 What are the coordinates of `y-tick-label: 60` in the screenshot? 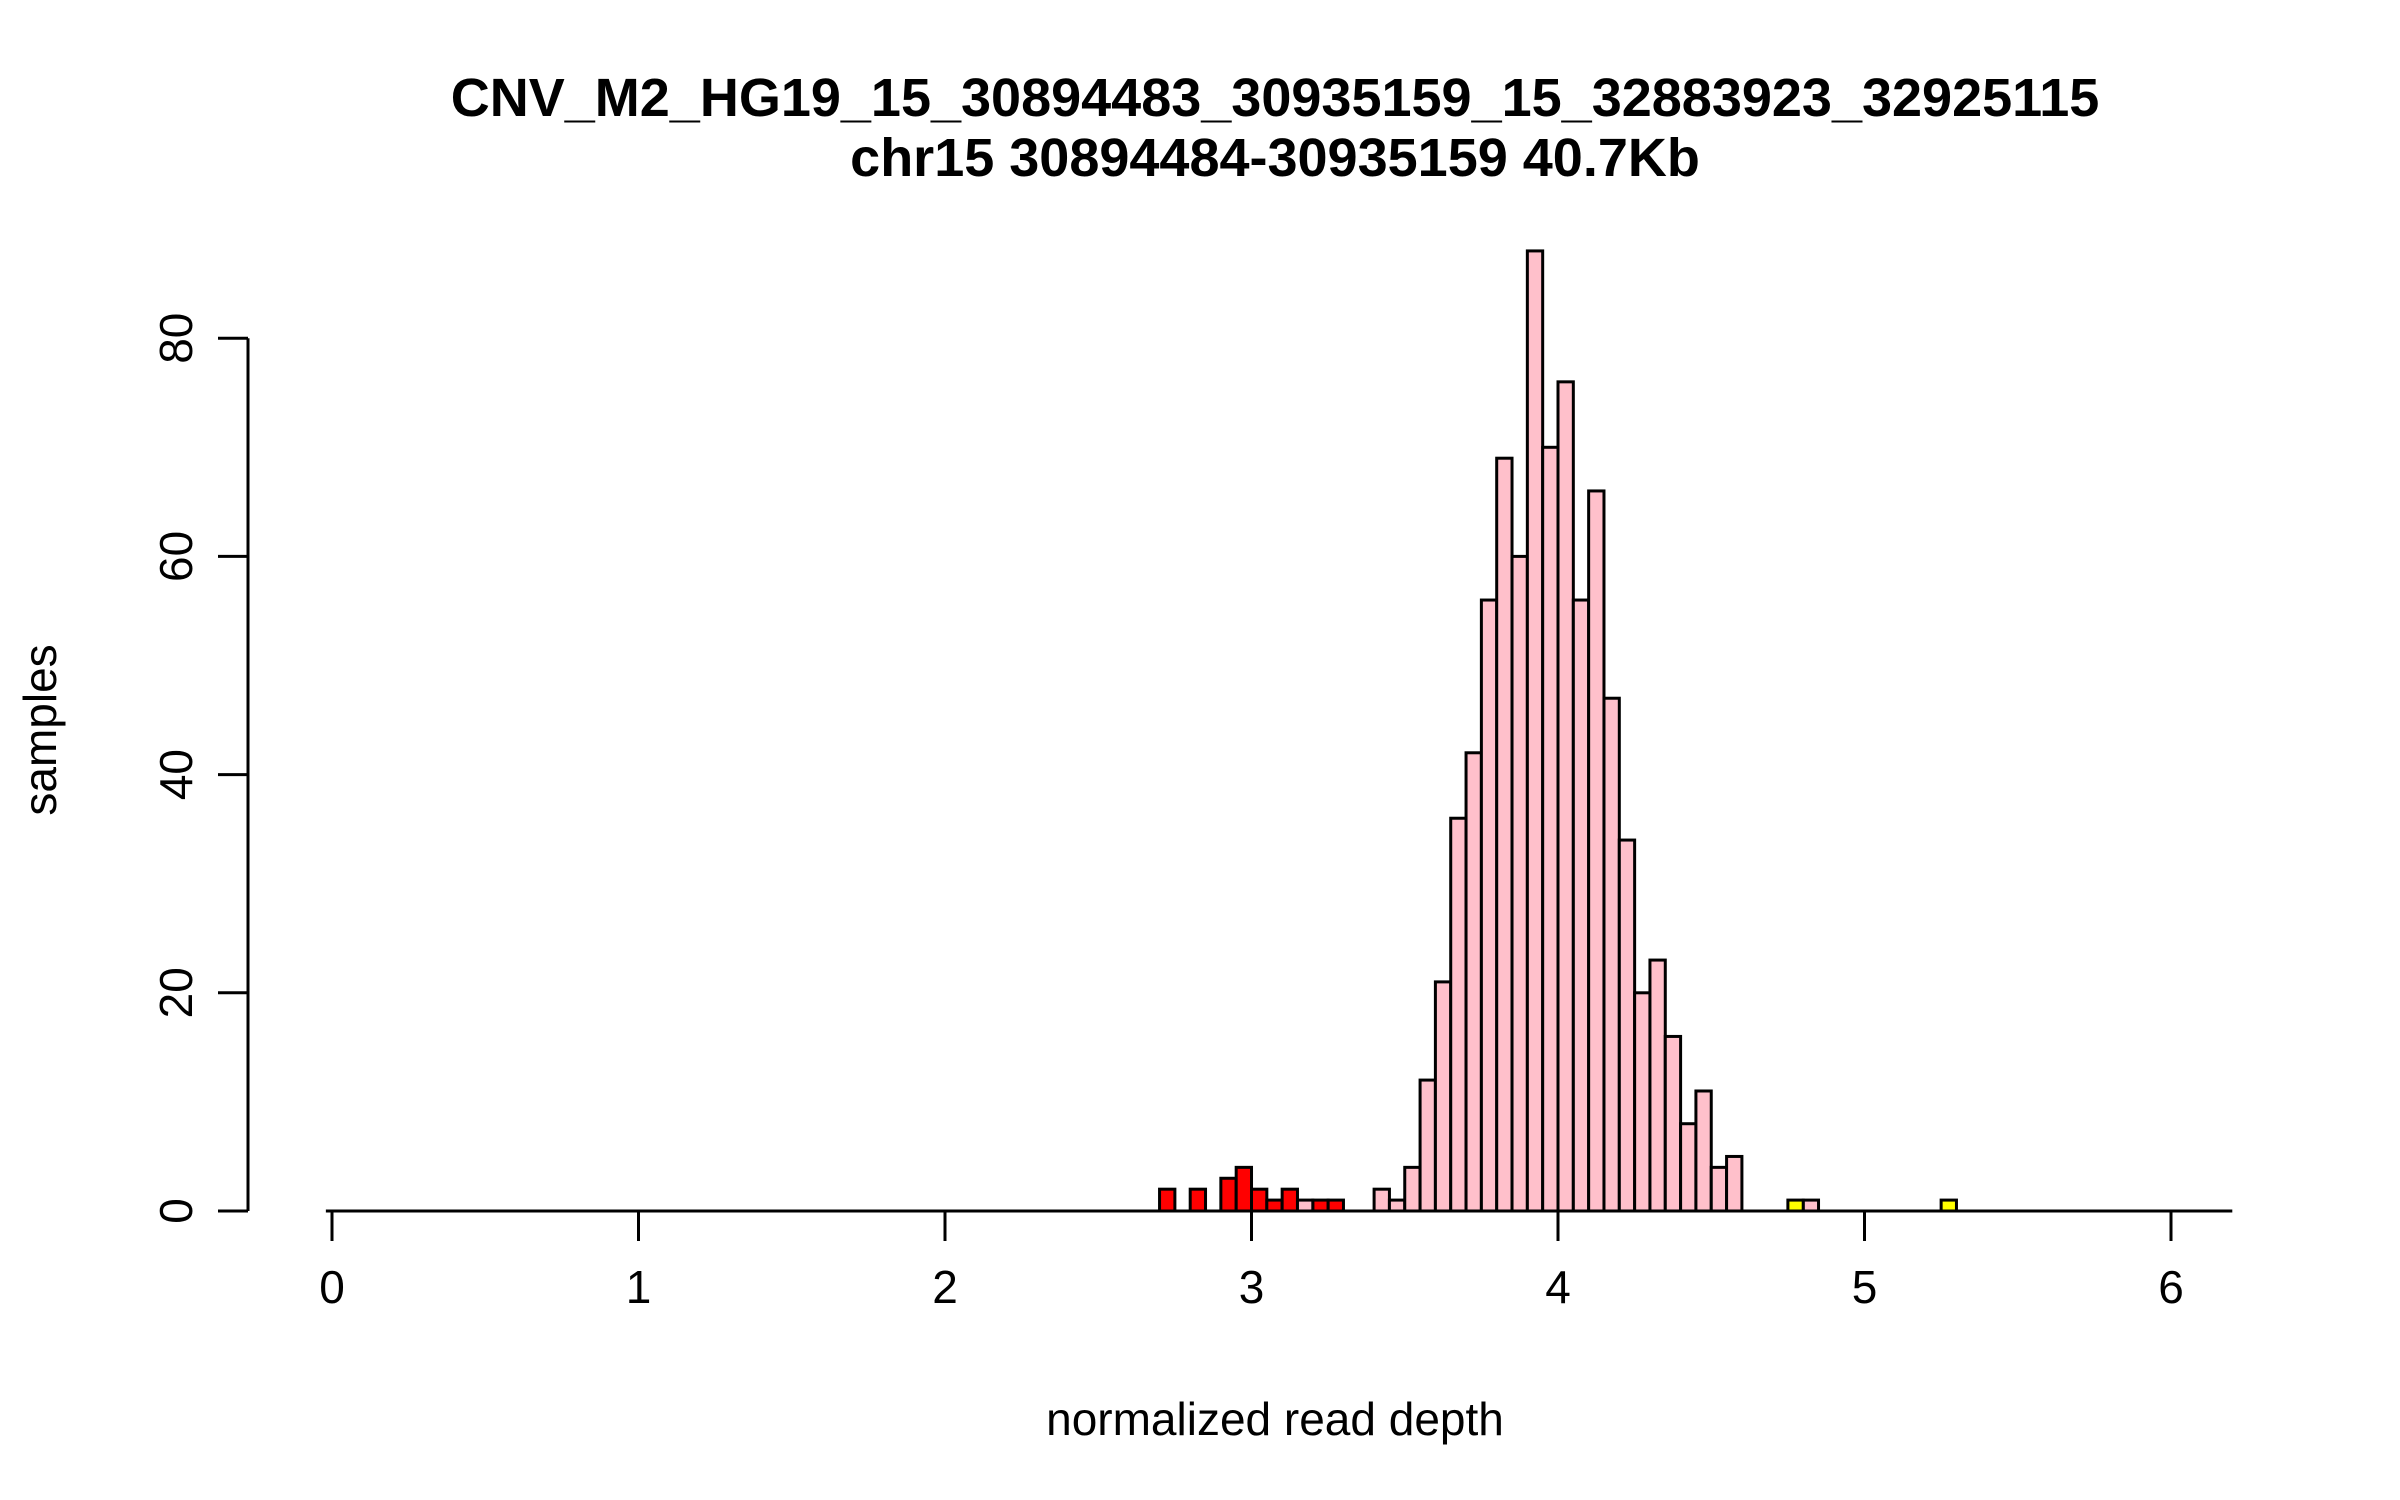 It's located at (176, 556).